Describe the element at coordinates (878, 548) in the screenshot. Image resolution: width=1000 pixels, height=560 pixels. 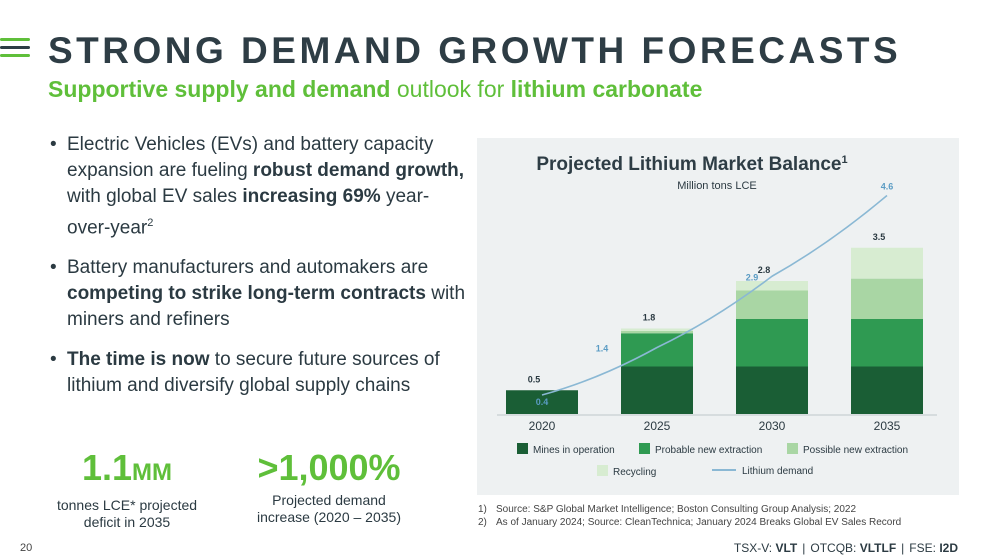
I see `ticker-symbol: VLTLF` at that location.